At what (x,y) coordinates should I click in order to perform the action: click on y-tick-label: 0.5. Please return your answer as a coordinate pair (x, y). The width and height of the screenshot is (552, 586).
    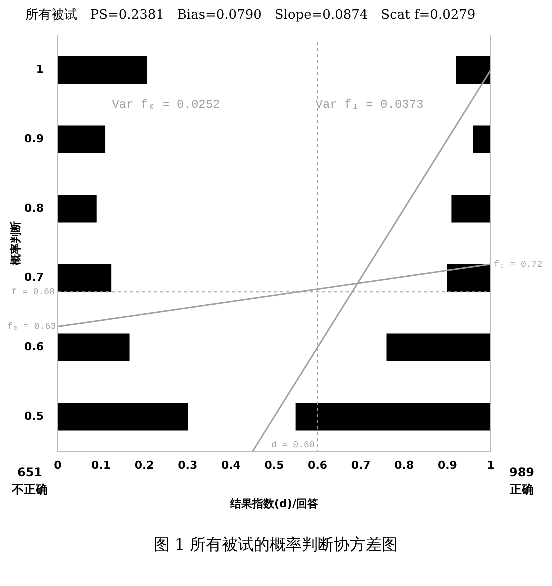
    Looking at the image, I should click on (34, 416).